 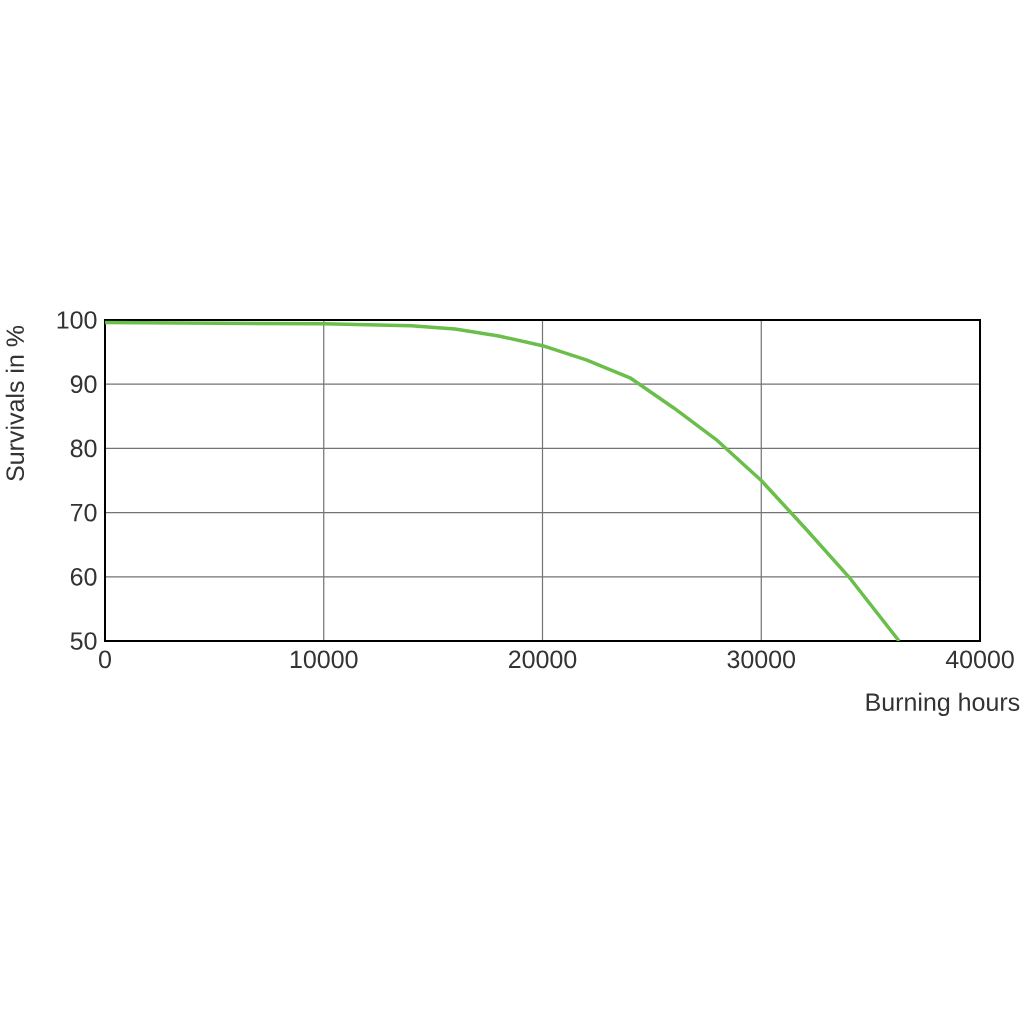 What do you see at coordinates (543, 659) in the screenshot?
I see `x-tick-label: 20000` at bounding box center [543, 659].